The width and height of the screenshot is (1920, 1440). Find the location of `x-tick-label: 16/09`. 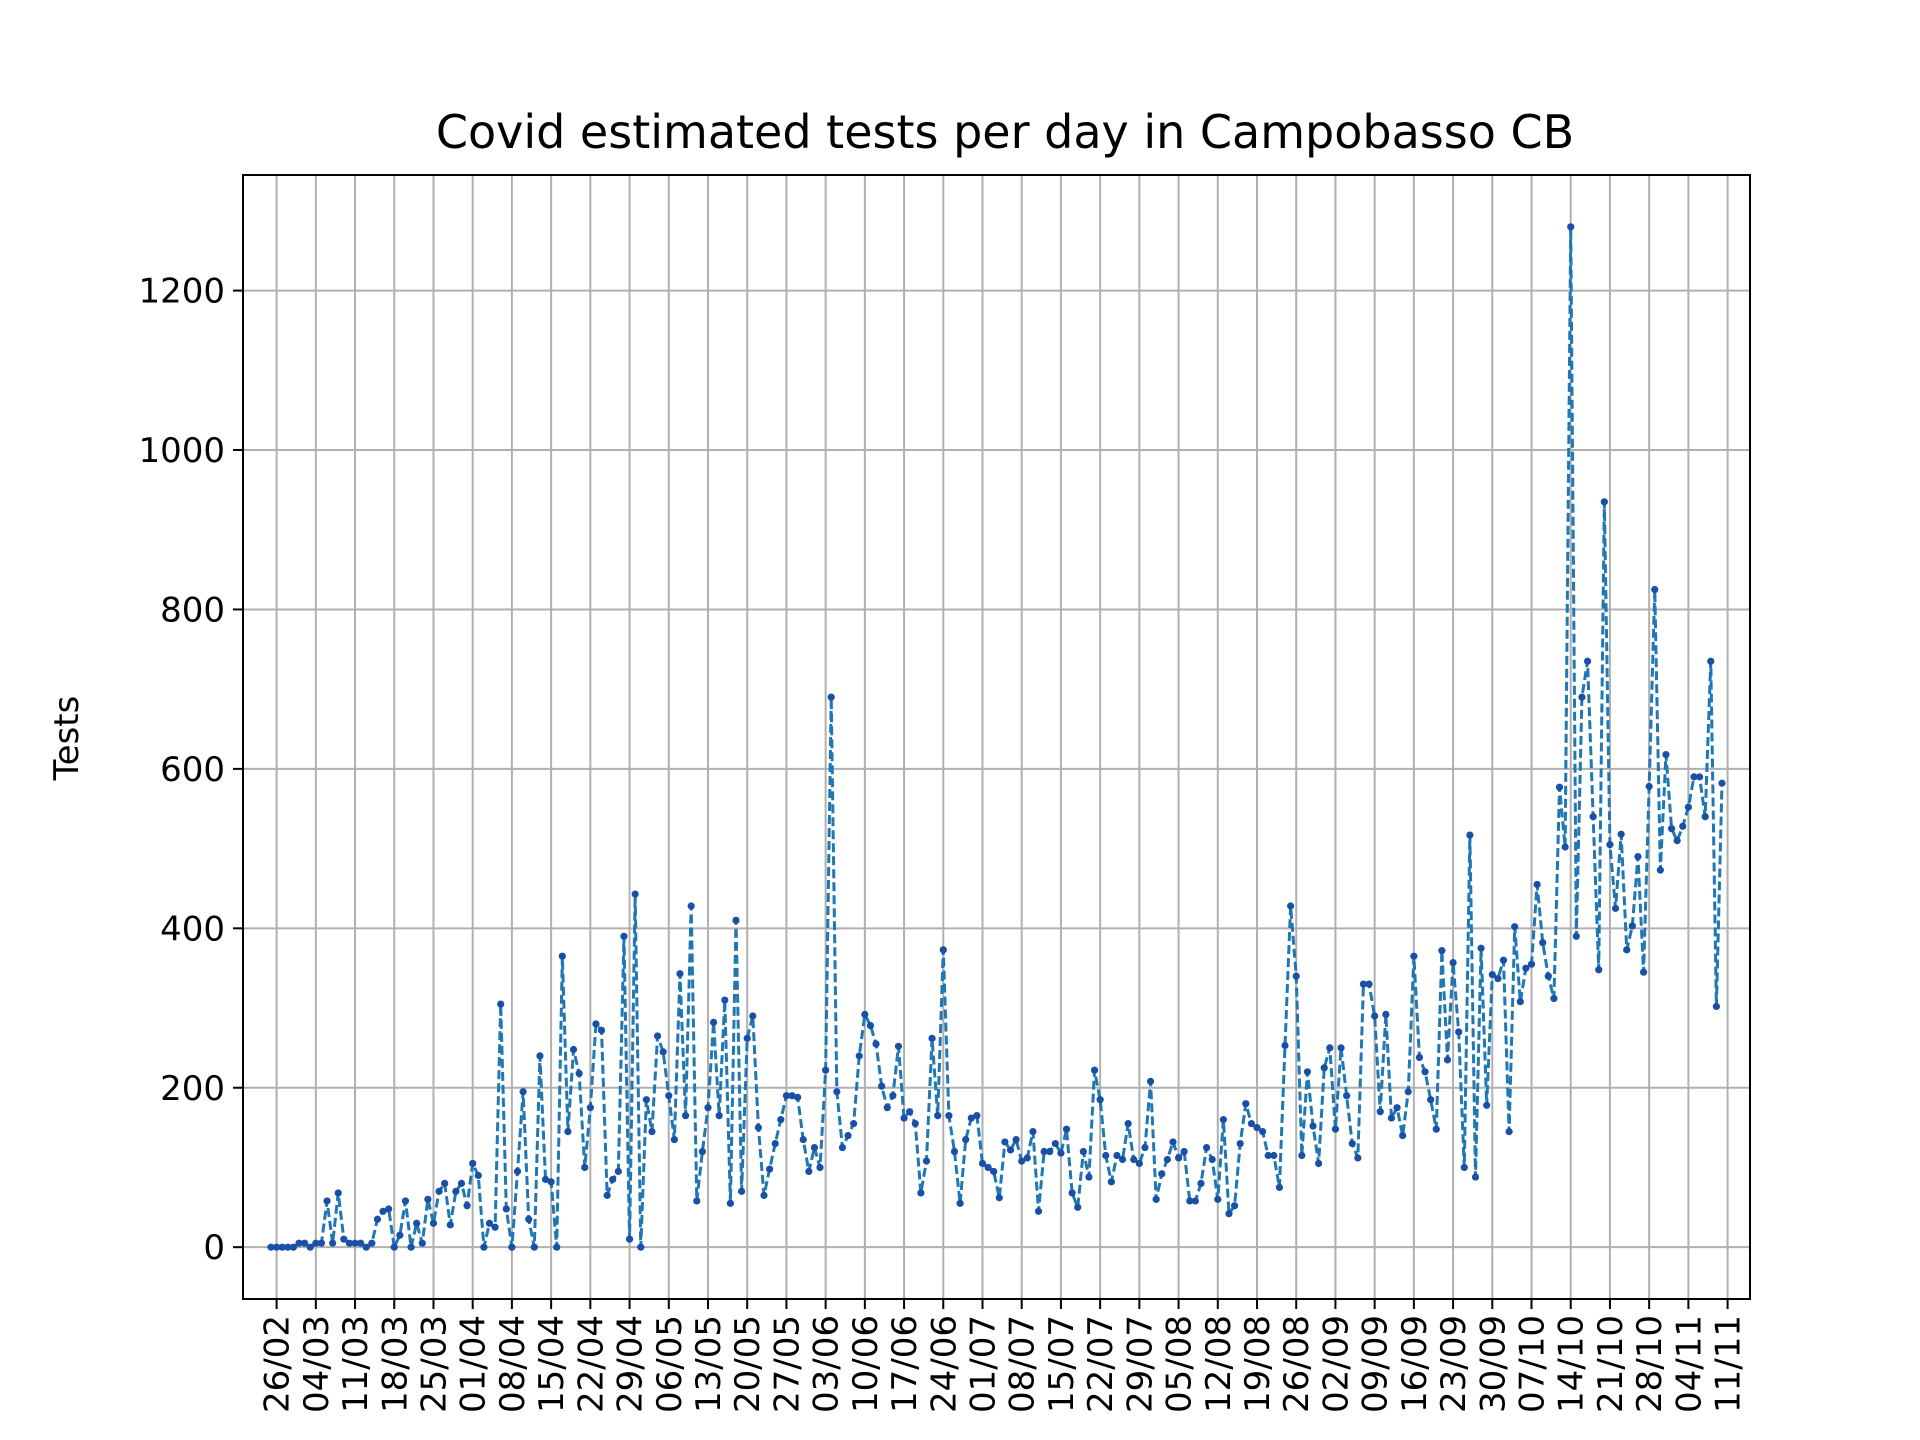

x-tick-label: 16/09 is located at coordinates (1415, 1364).